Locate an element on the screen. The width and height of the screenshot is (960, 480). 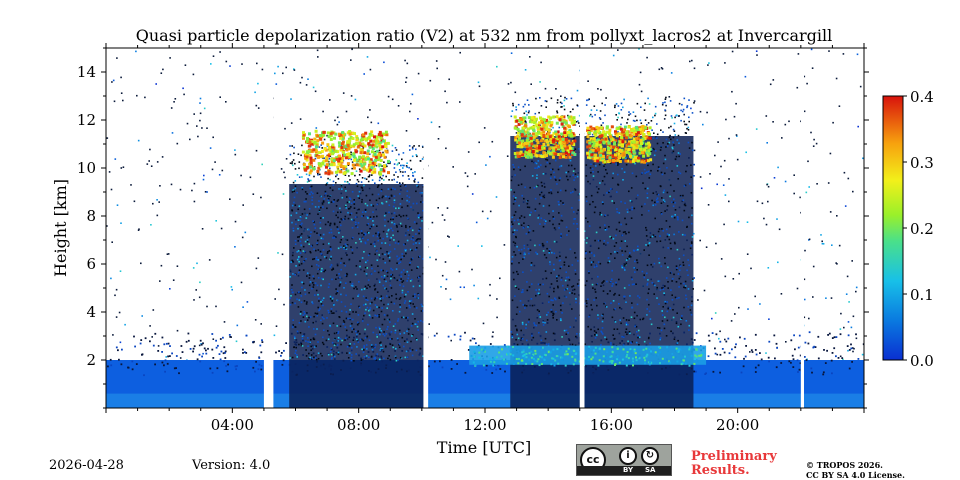
cc-by-sa-badge: cc i ↻ BY SA is located at coordinates (624, 460).